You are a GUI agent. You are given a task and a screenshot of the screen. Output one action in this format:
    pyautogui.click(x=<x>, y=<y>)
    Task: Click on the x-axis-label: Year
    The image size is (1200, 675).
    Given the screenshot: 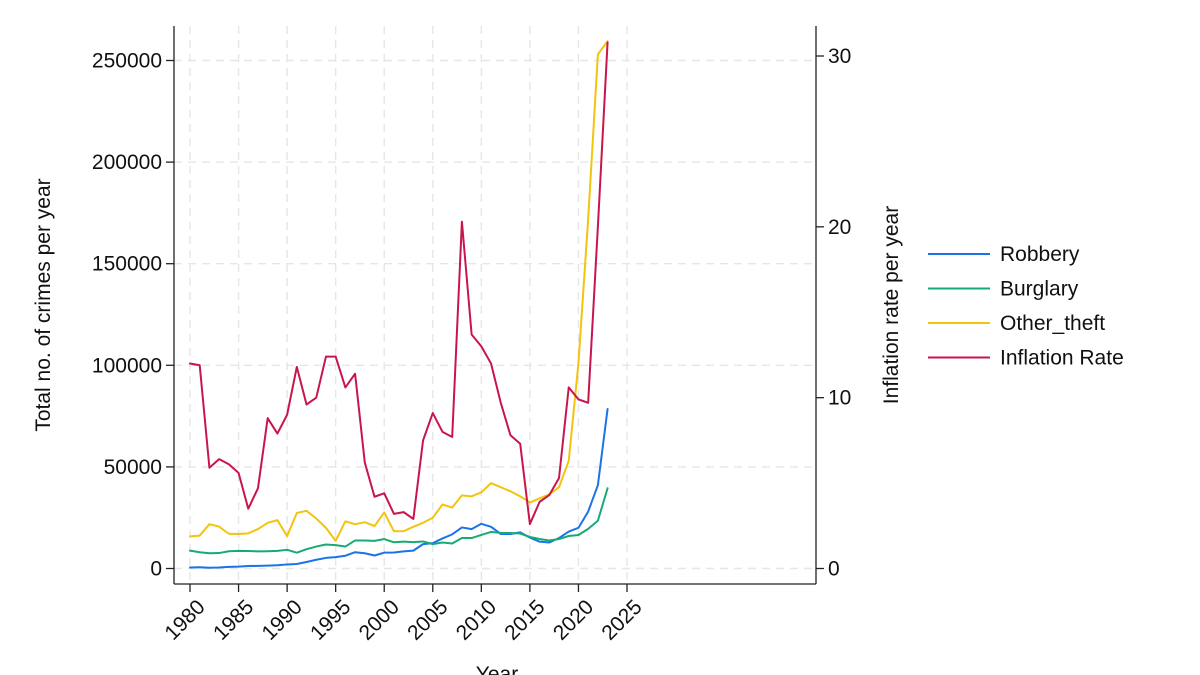 What is the action you would take?
    pyautogui.click(x=497, y=669)
    